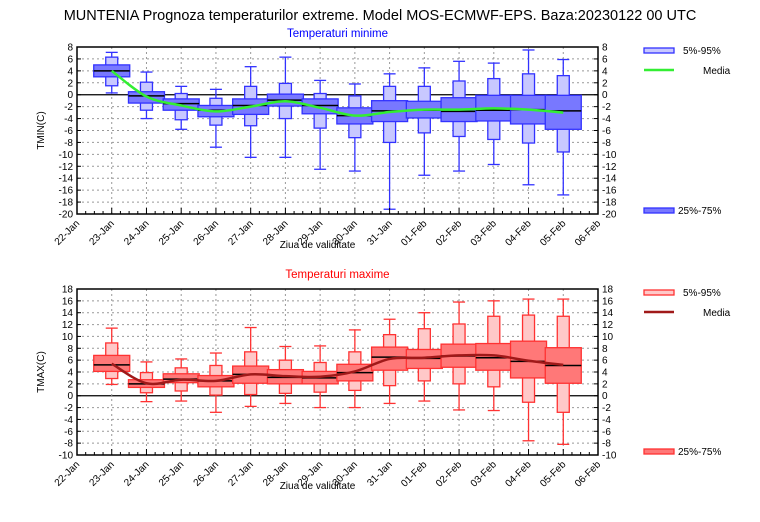 This screenshot has width=760, height=522. I want to click on y-tick-label-right: -18, so click(609, 203).